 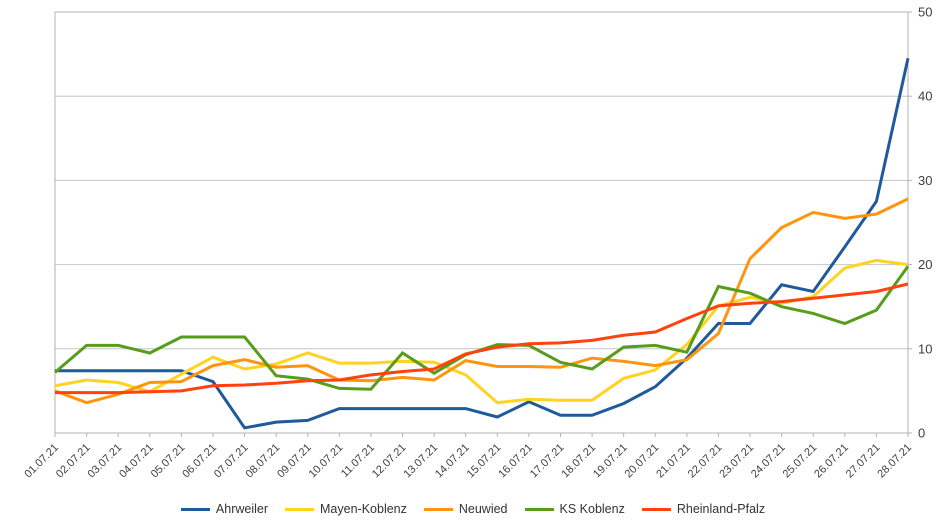 I want to click on legend-label: Neuwied, so click(x=483, y=509).